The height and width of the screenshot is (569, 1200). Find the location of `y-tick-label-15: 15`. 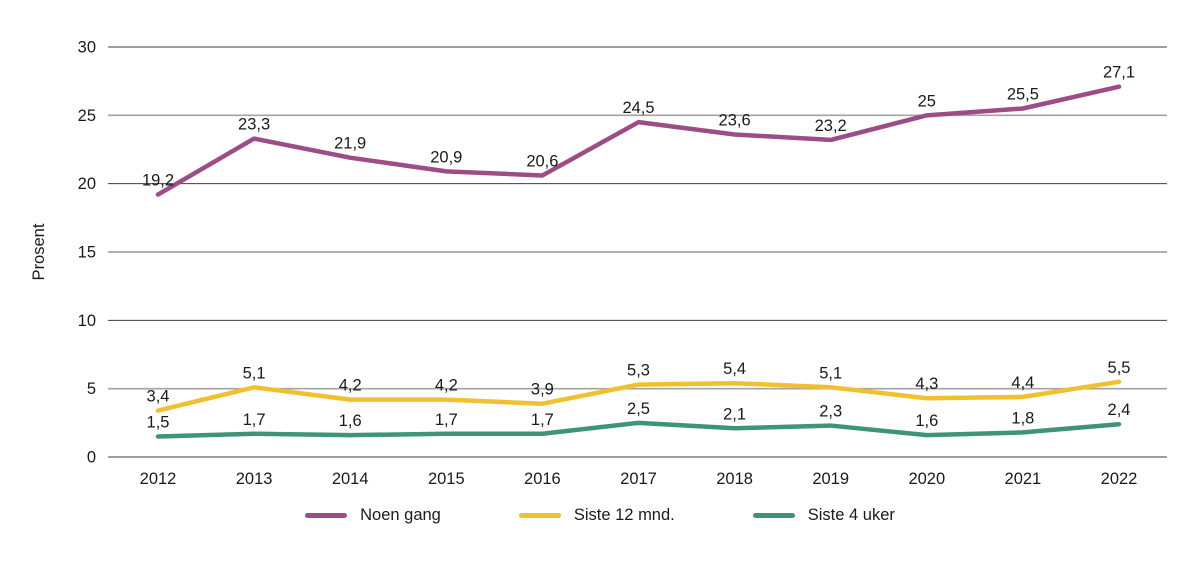

y-tick-label-15: 15 is located at coordinates (87, 253).